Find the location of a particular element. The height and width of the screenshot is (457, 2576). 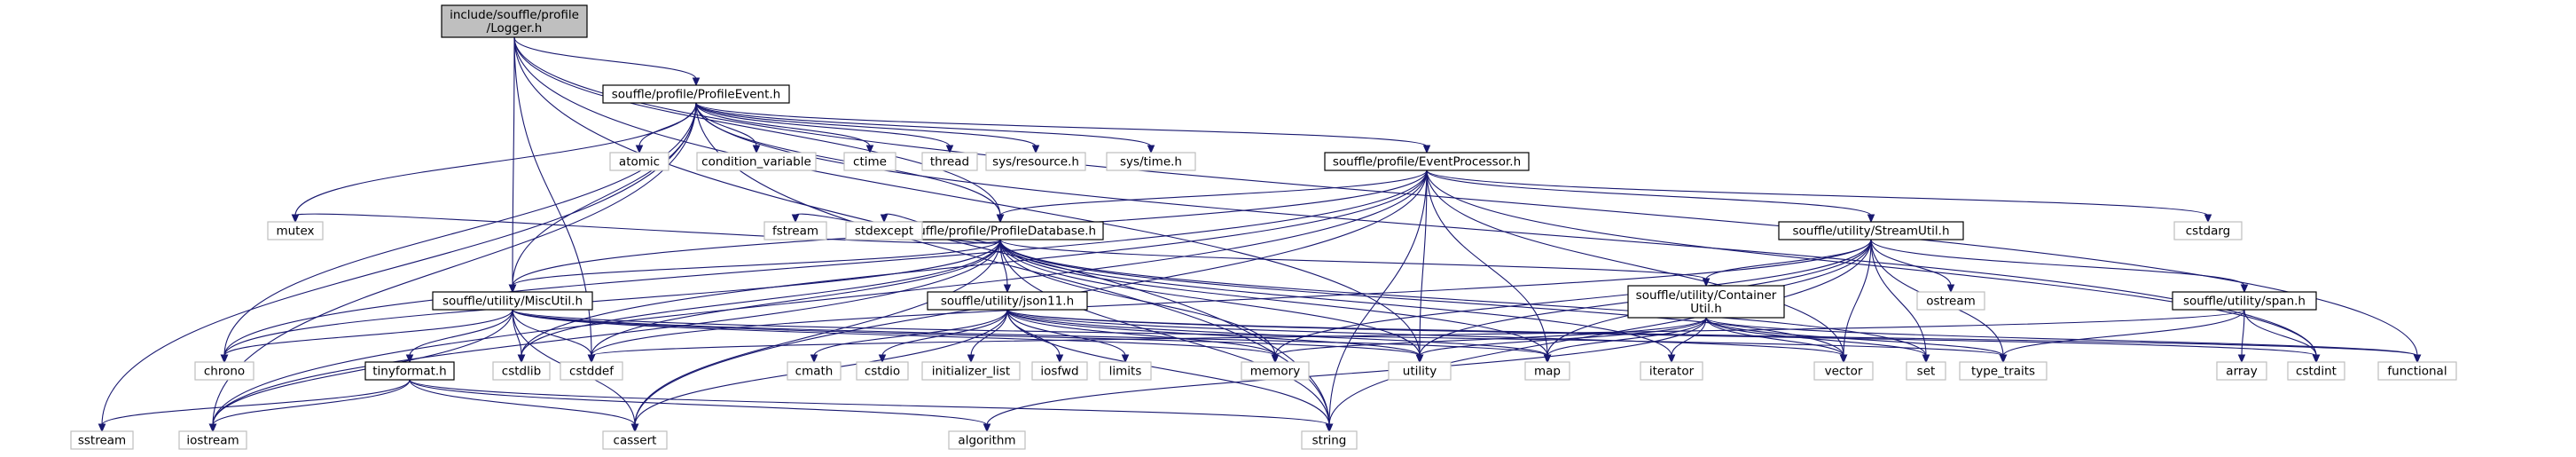

node-label-streamutil: souffle/utility/StreamUtil.h is located at coordinates (1870, 232).